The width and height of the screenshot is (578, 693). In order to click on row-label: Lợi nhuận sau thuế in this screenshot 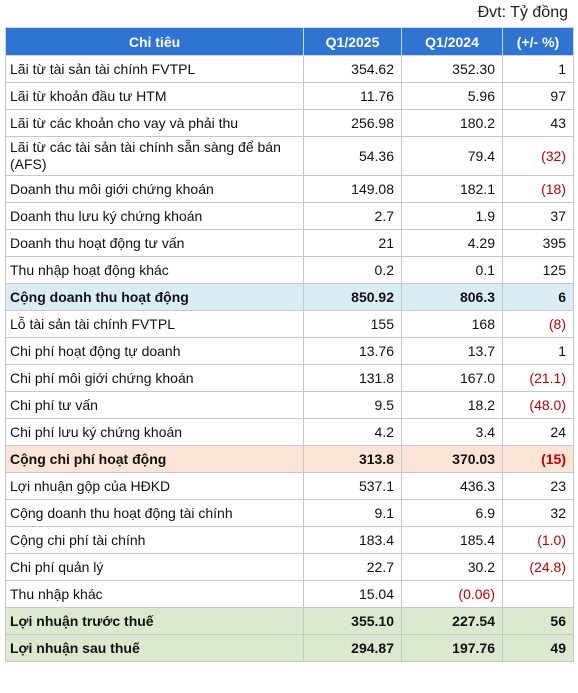, I will do `click(154, 648)`.